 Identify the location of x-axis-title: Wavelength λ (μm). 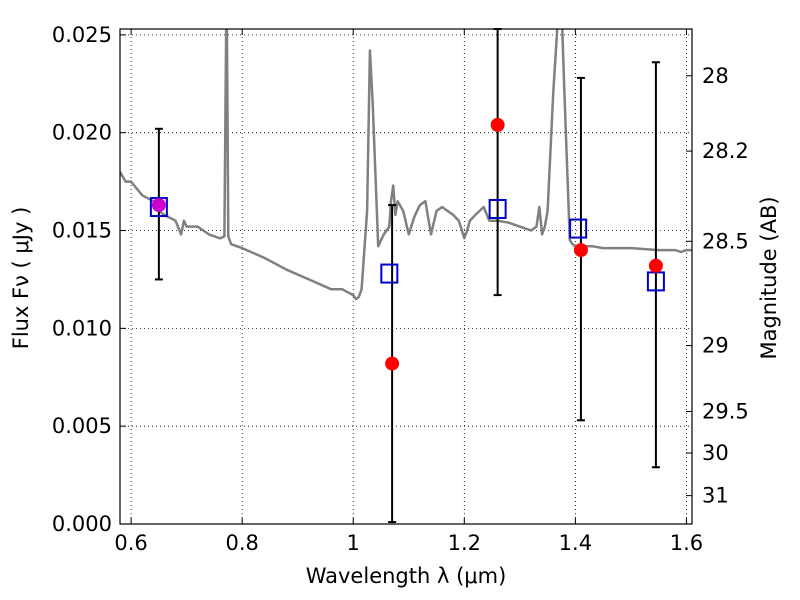
(406, 576).